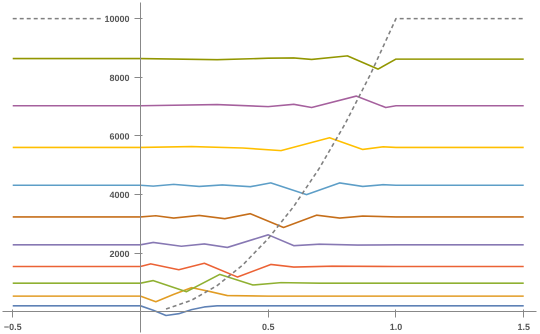  I want to click on y-tick-label: 4000, so click(119, 195).